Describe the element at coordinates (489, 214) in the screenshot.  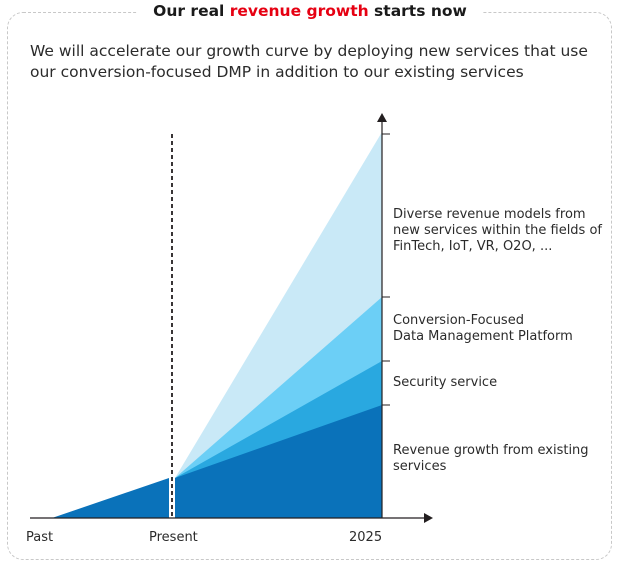
I see `label-diverse-line-1: Diverse revenue models from` at that location.